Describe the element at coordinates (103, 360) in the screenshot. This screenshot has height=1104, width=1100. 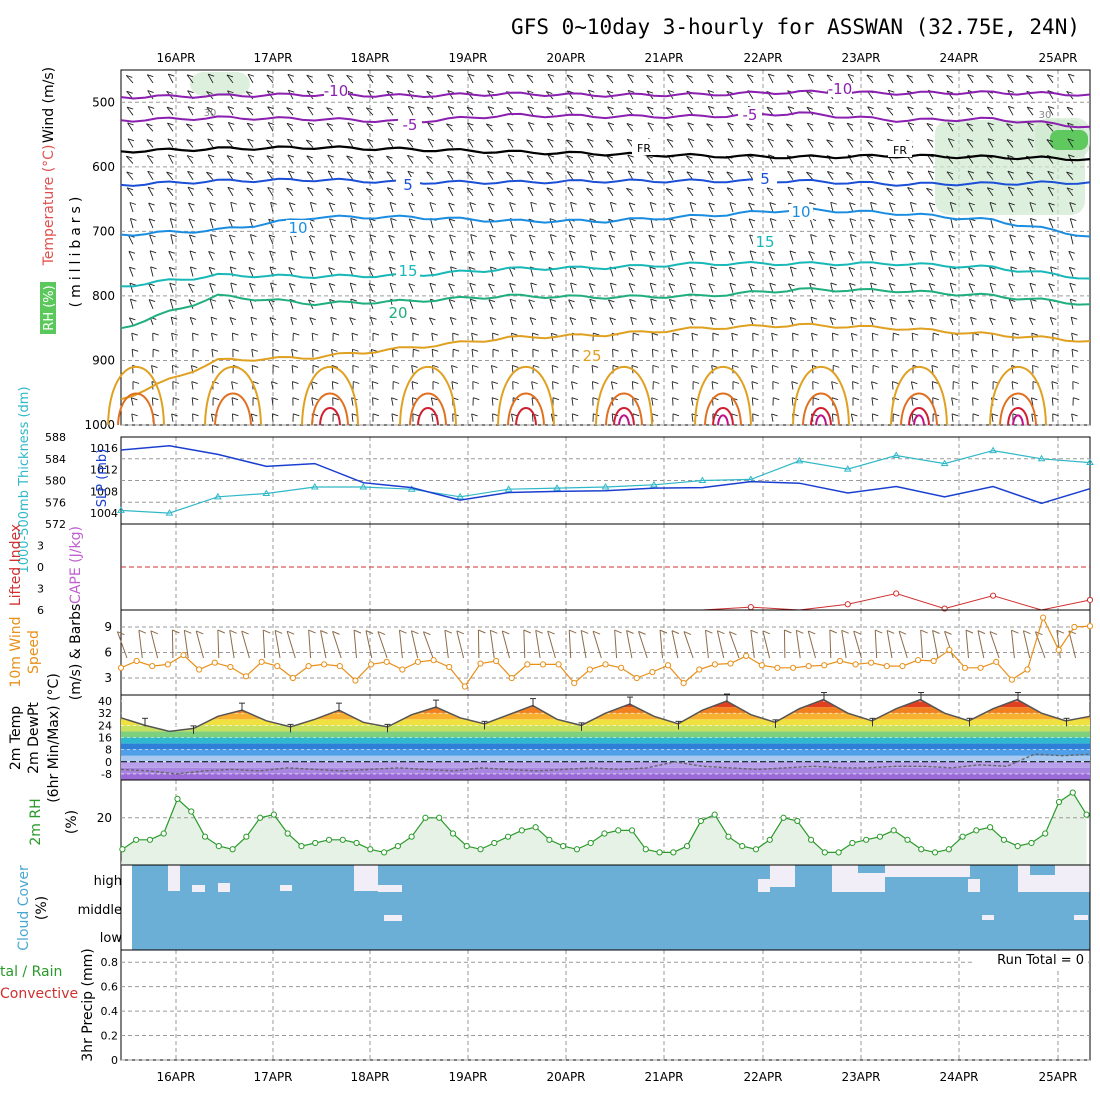
I see `pressure-tick-label: 900` at that location.